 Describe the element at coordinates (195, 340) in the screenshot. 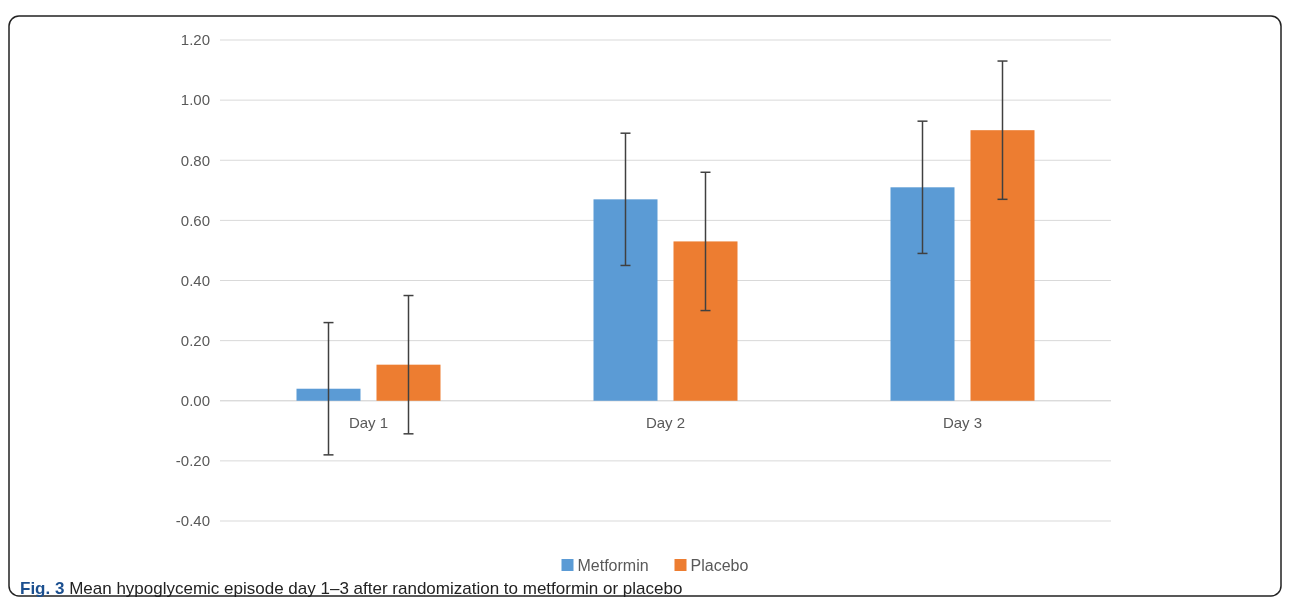

I see `y-tick-label: 0.20` at that location.